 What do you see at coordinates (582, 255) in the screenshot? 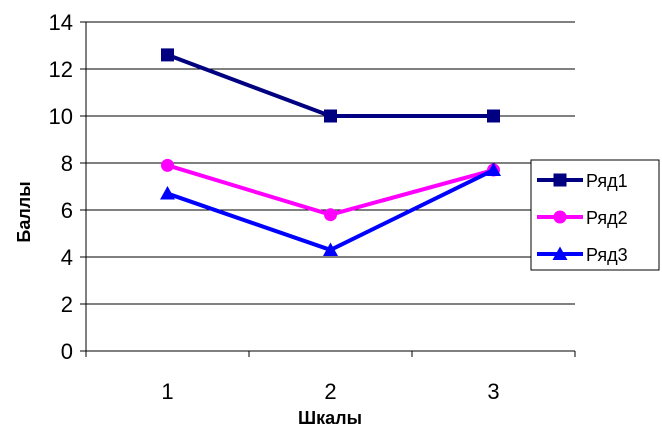
I see `legend-item: Ряд3` at bounding box center [582, 255].